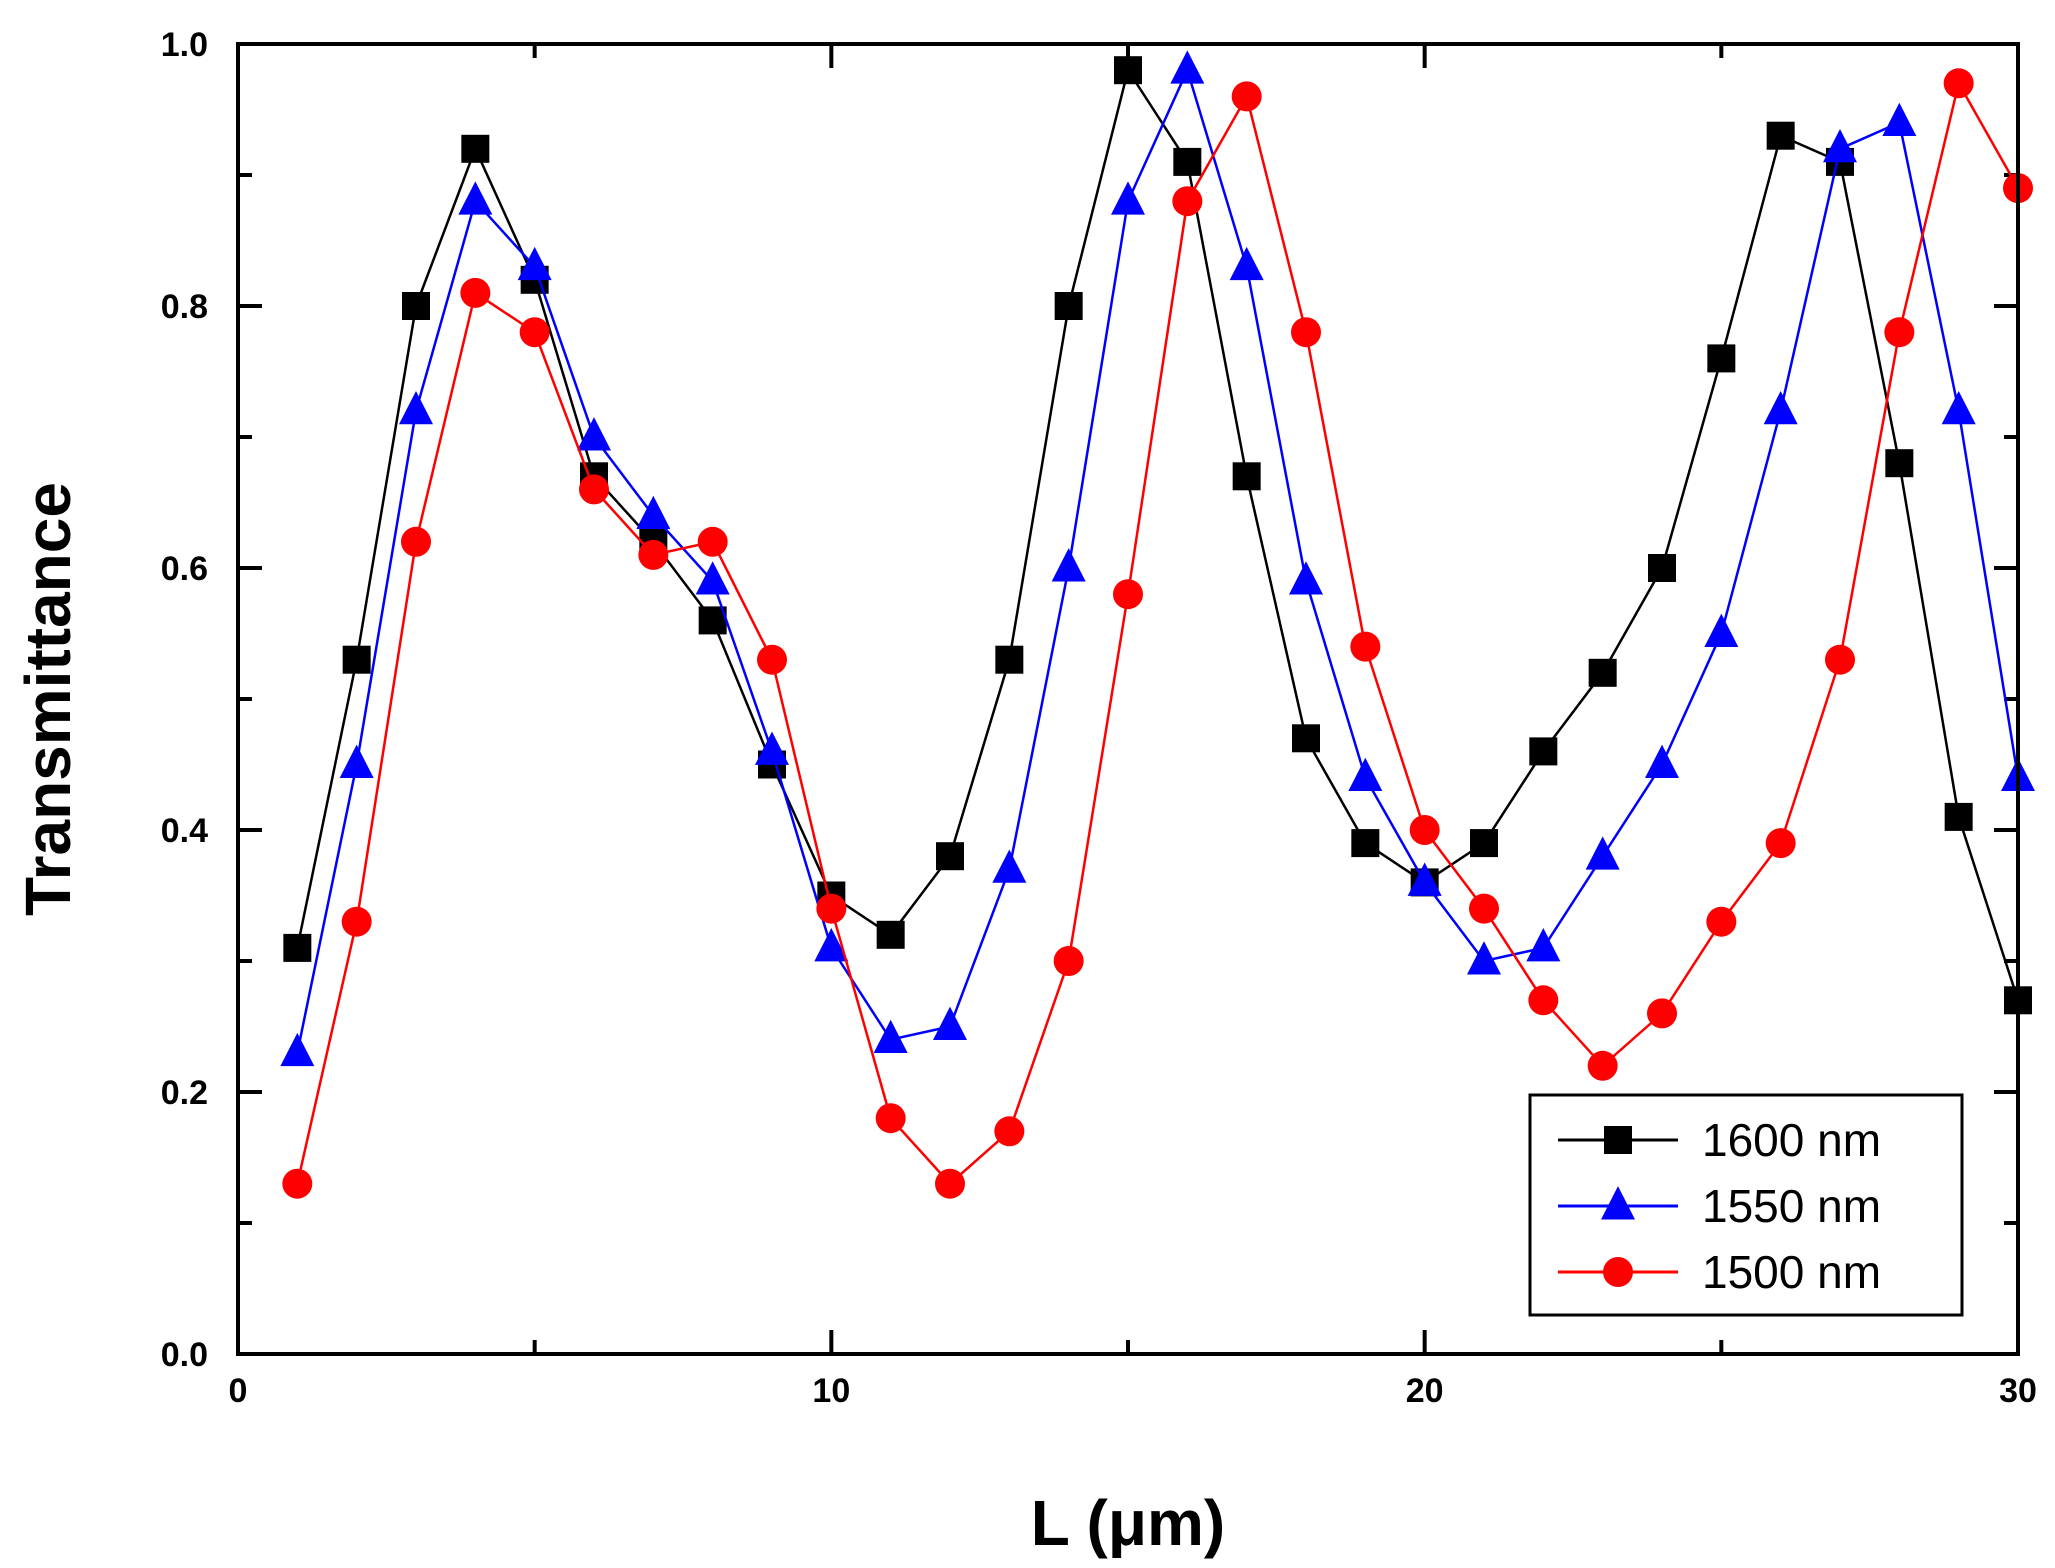 This screenshot has width=2055, height=1568. I want to click on legend-label: 1600 nm, so click(1791, 1140).